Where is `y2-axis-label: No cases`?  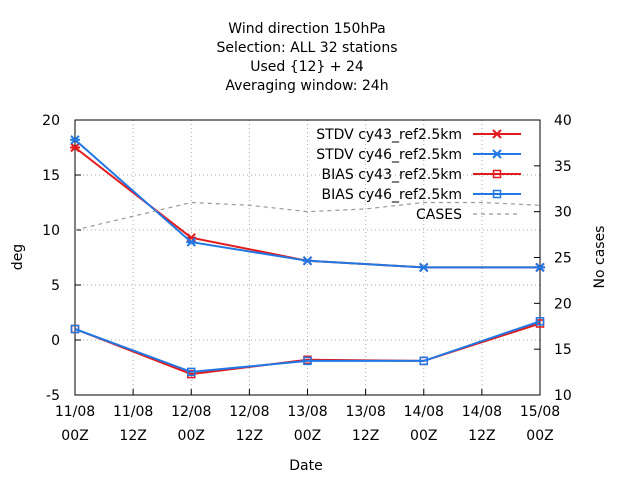
y2-axis-label: No cases is located at coordinates (600, 257).